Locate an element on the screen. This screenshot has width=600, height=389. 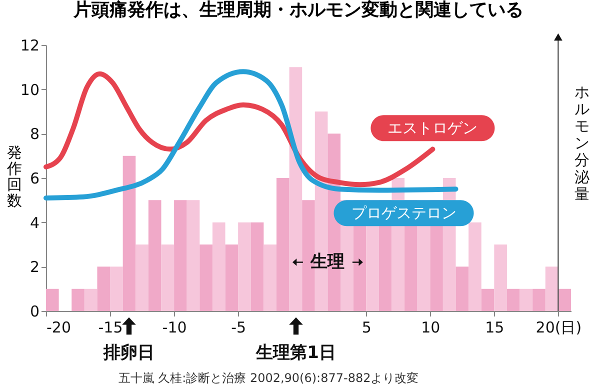
series-label: エストロゲン is located at coordinates (433, 128).